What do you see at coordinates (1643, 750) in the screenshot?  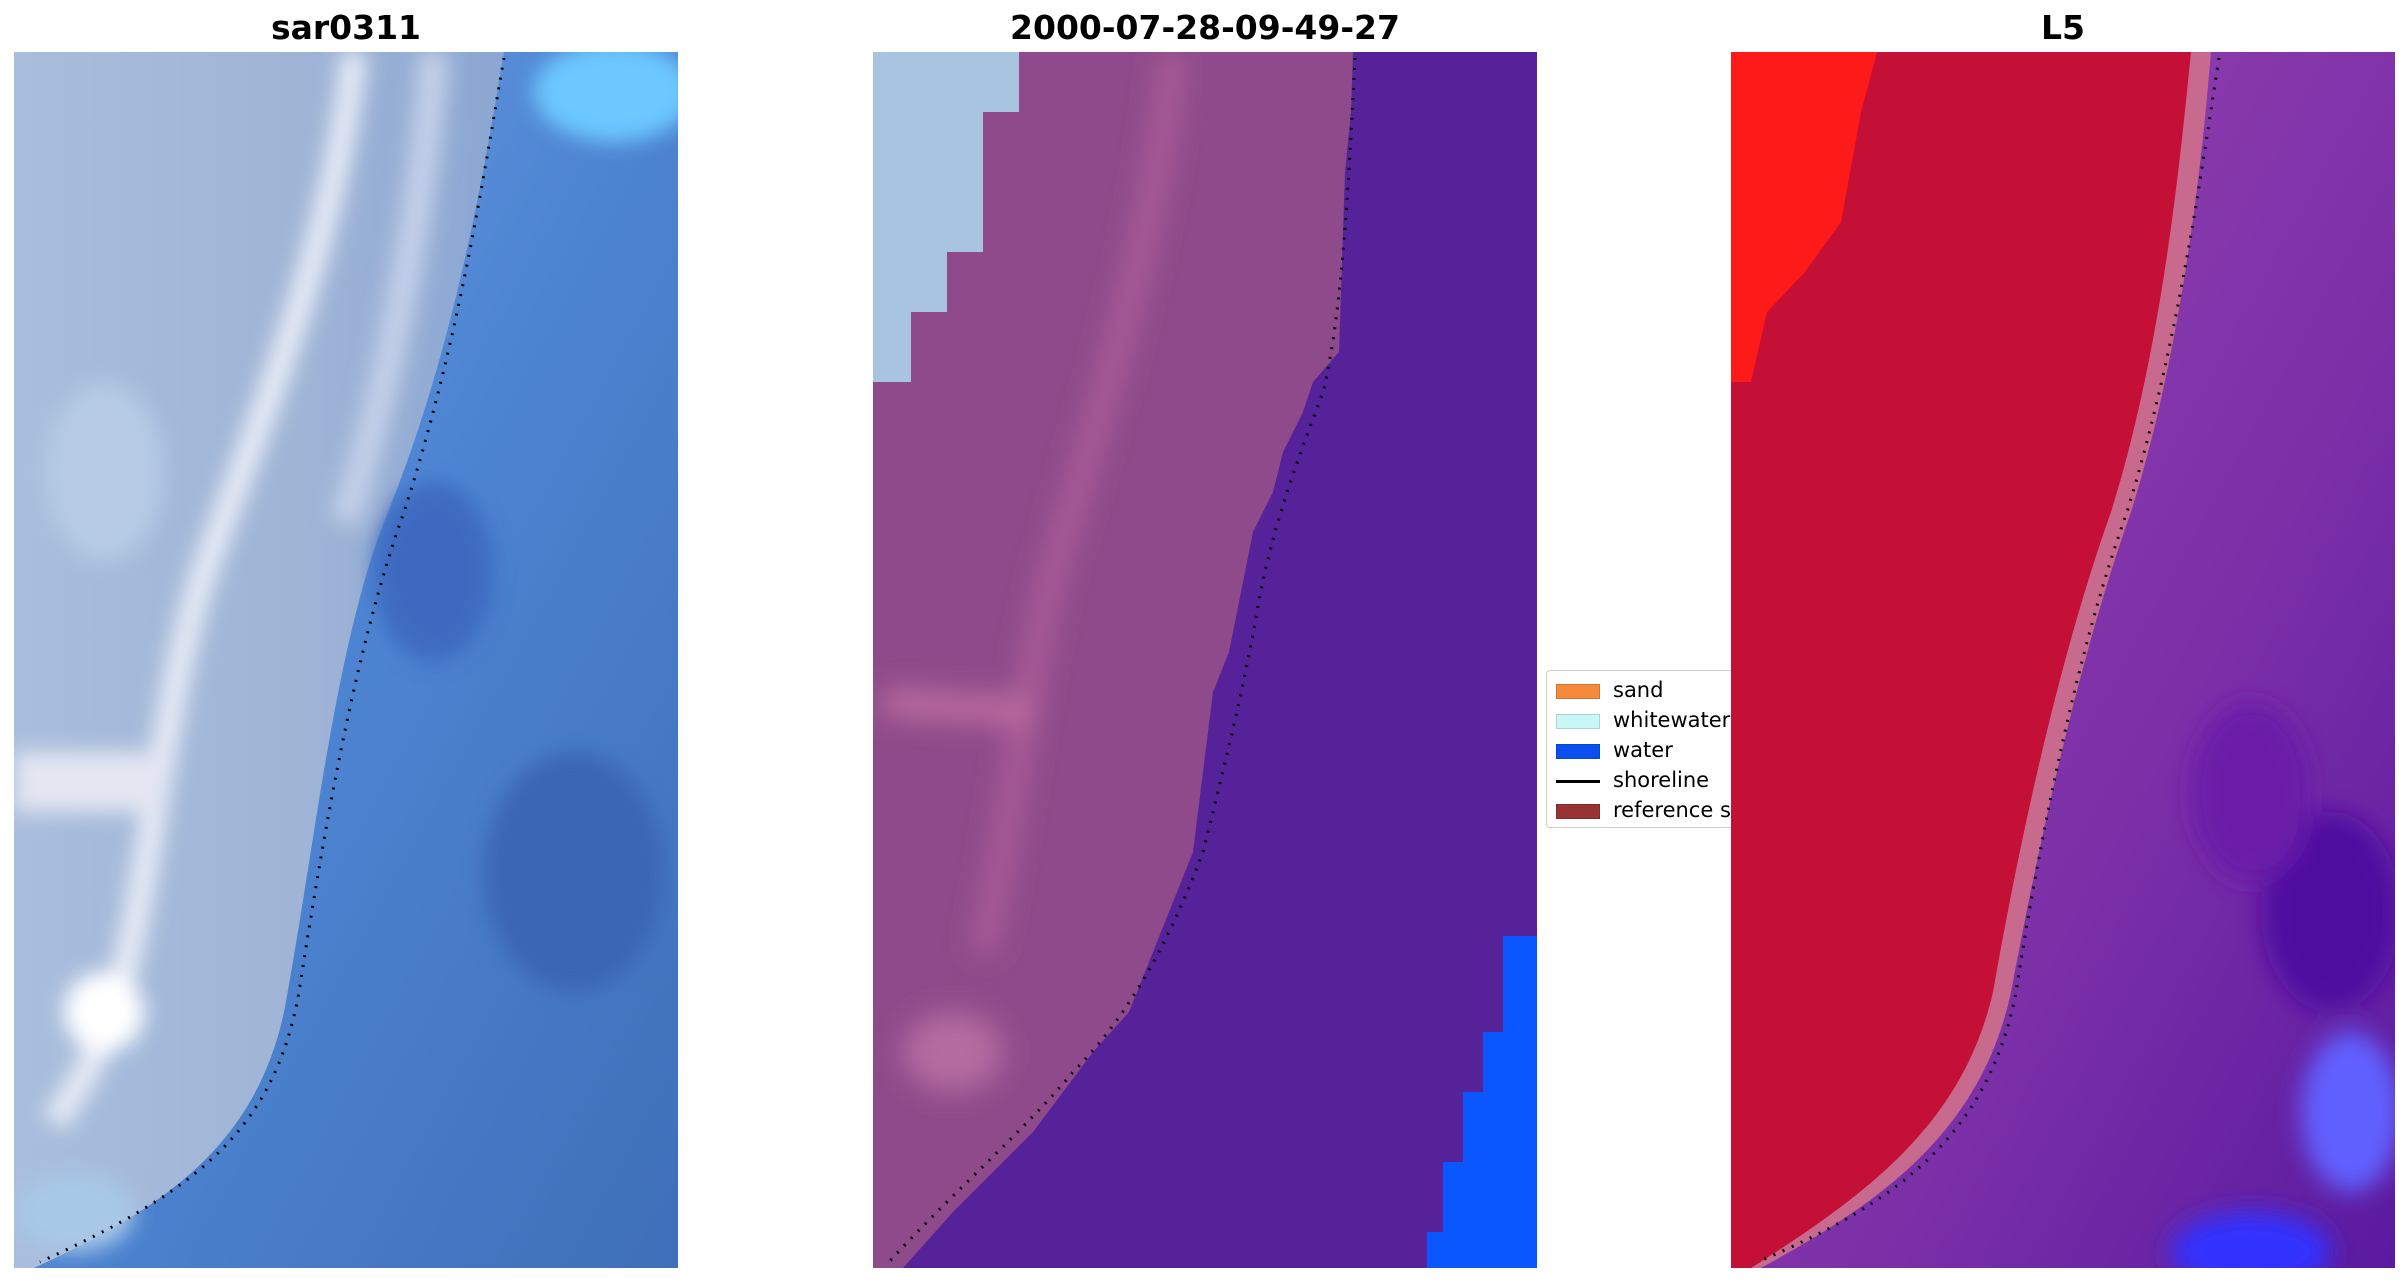 I see `legend-label-water: water` at bounding box center [1643, 750].